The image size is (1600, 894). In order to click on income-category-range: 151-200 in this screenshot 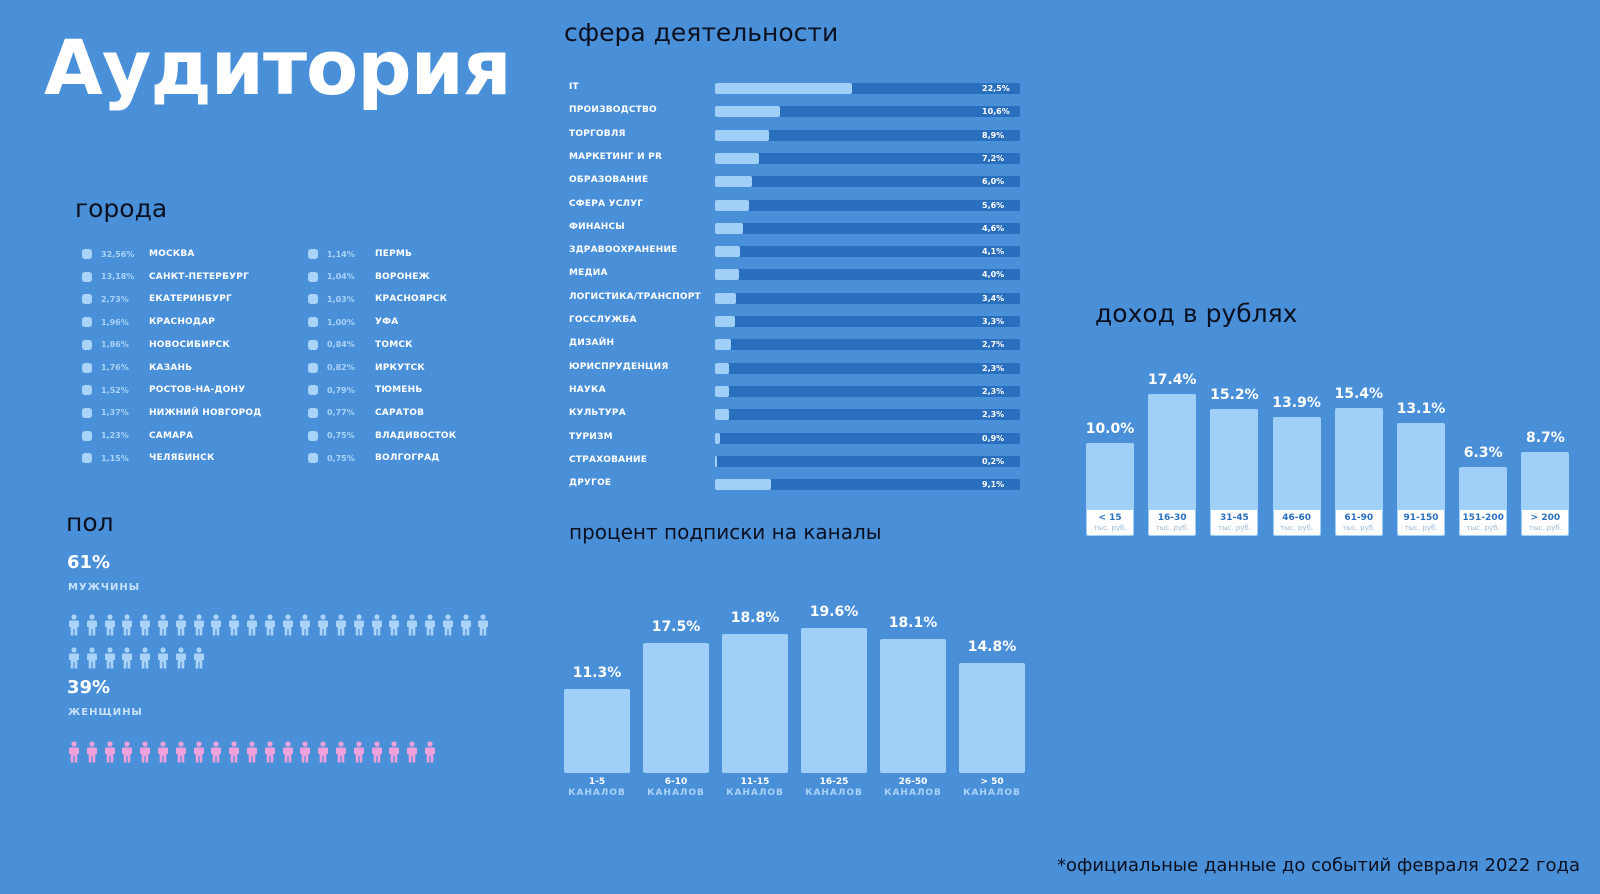, I will do `click(1483, 518)`.